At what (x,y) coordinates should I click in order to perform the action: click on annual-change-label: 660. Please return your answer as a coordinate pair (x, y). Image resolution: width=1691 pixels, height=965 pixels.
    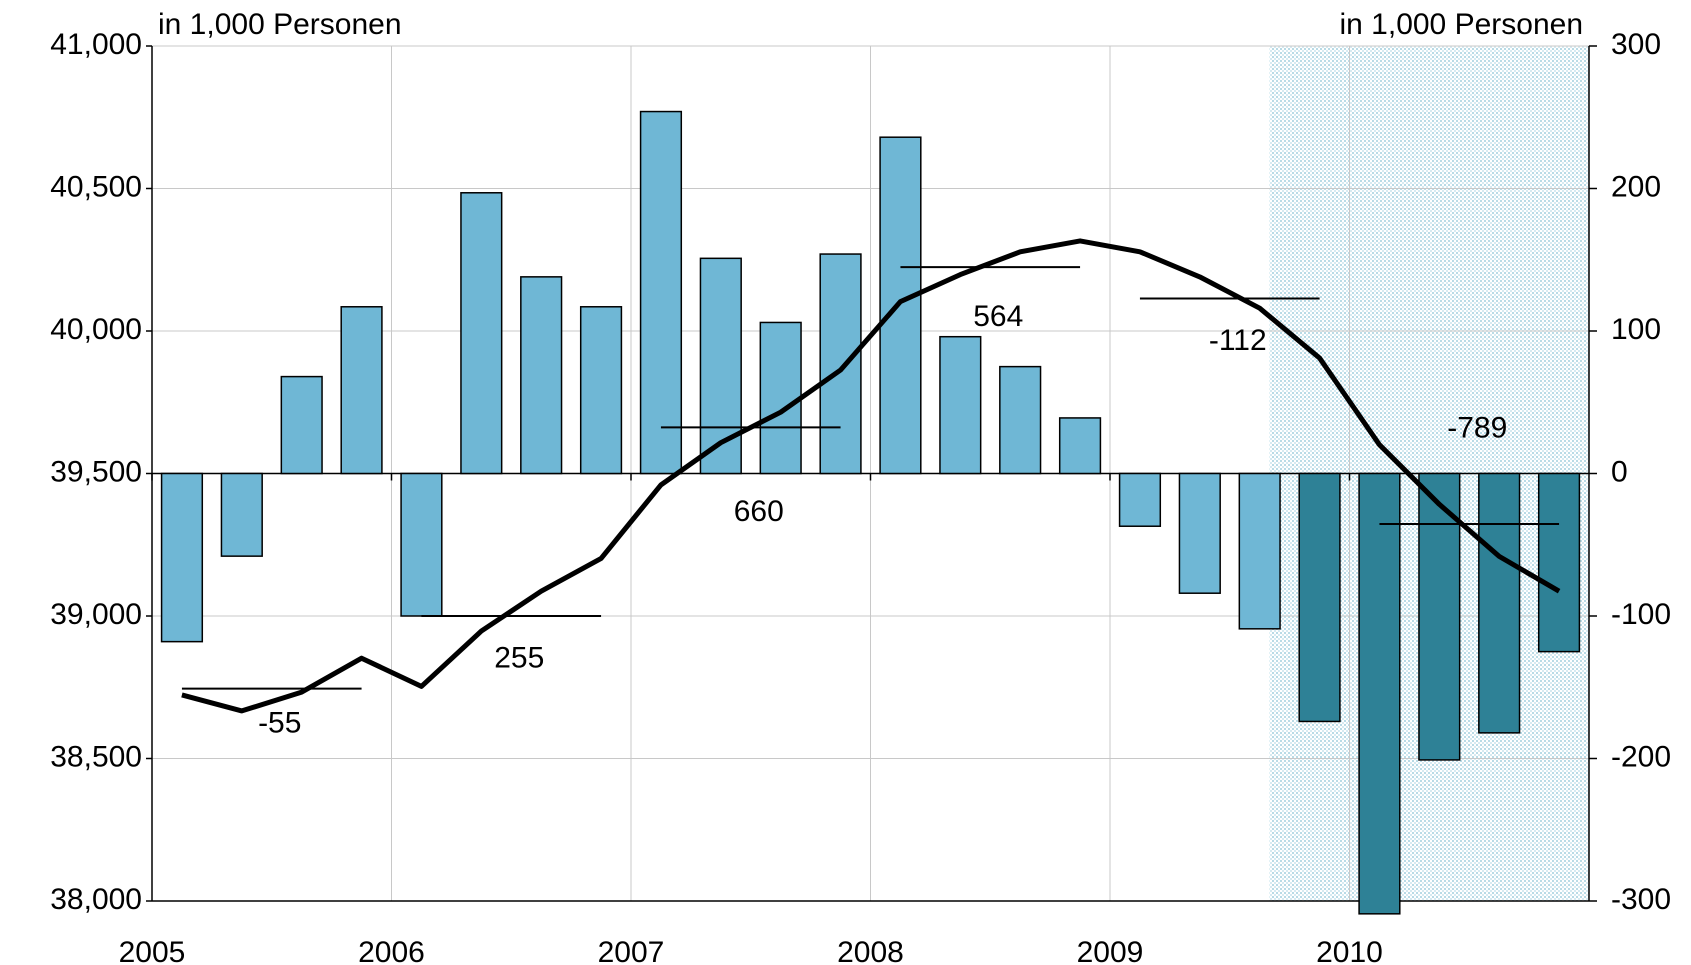
    Looking at the image, I should click on (759, 511).